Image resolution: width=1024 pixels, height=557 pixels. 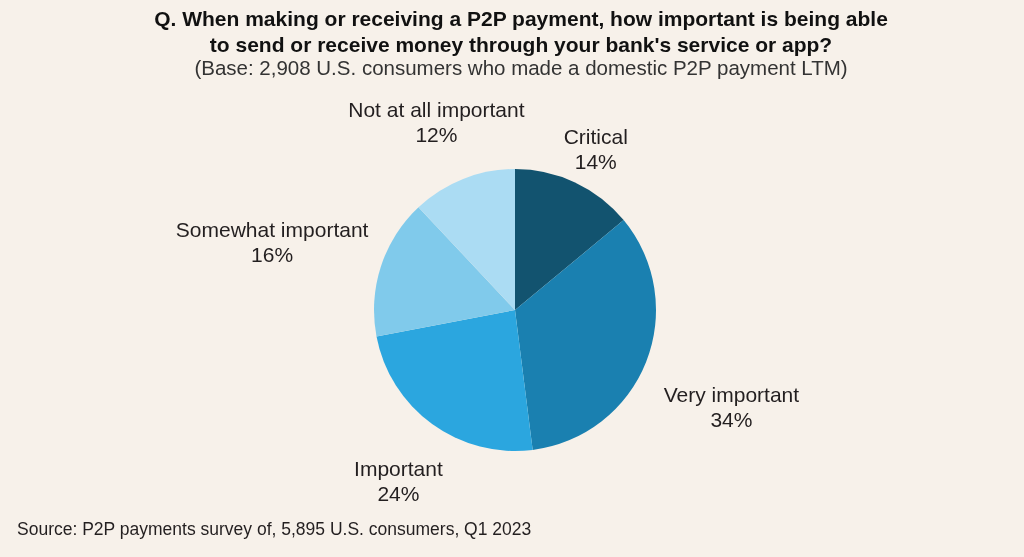 What do you see at coordinates (398, 494) in the screenshot?
I see `data-label: 24%` at bounding box center [398, 494].